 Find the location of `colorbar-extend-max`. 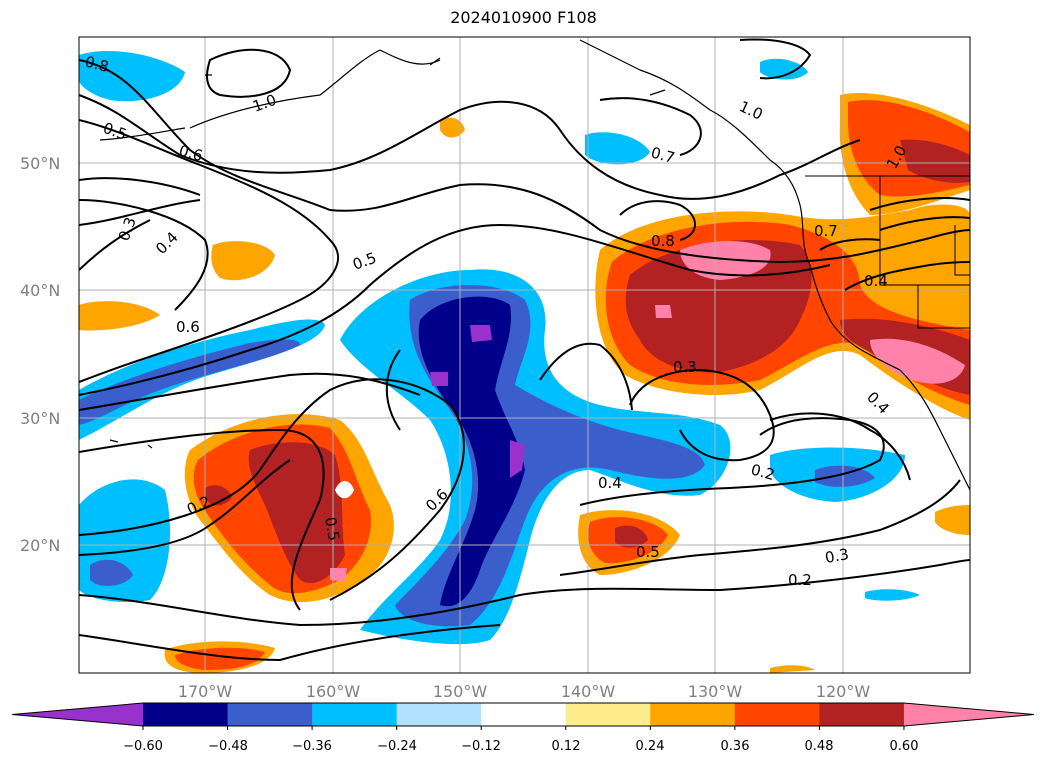

colorbar-extend-max is located at coordinates (968, 714).